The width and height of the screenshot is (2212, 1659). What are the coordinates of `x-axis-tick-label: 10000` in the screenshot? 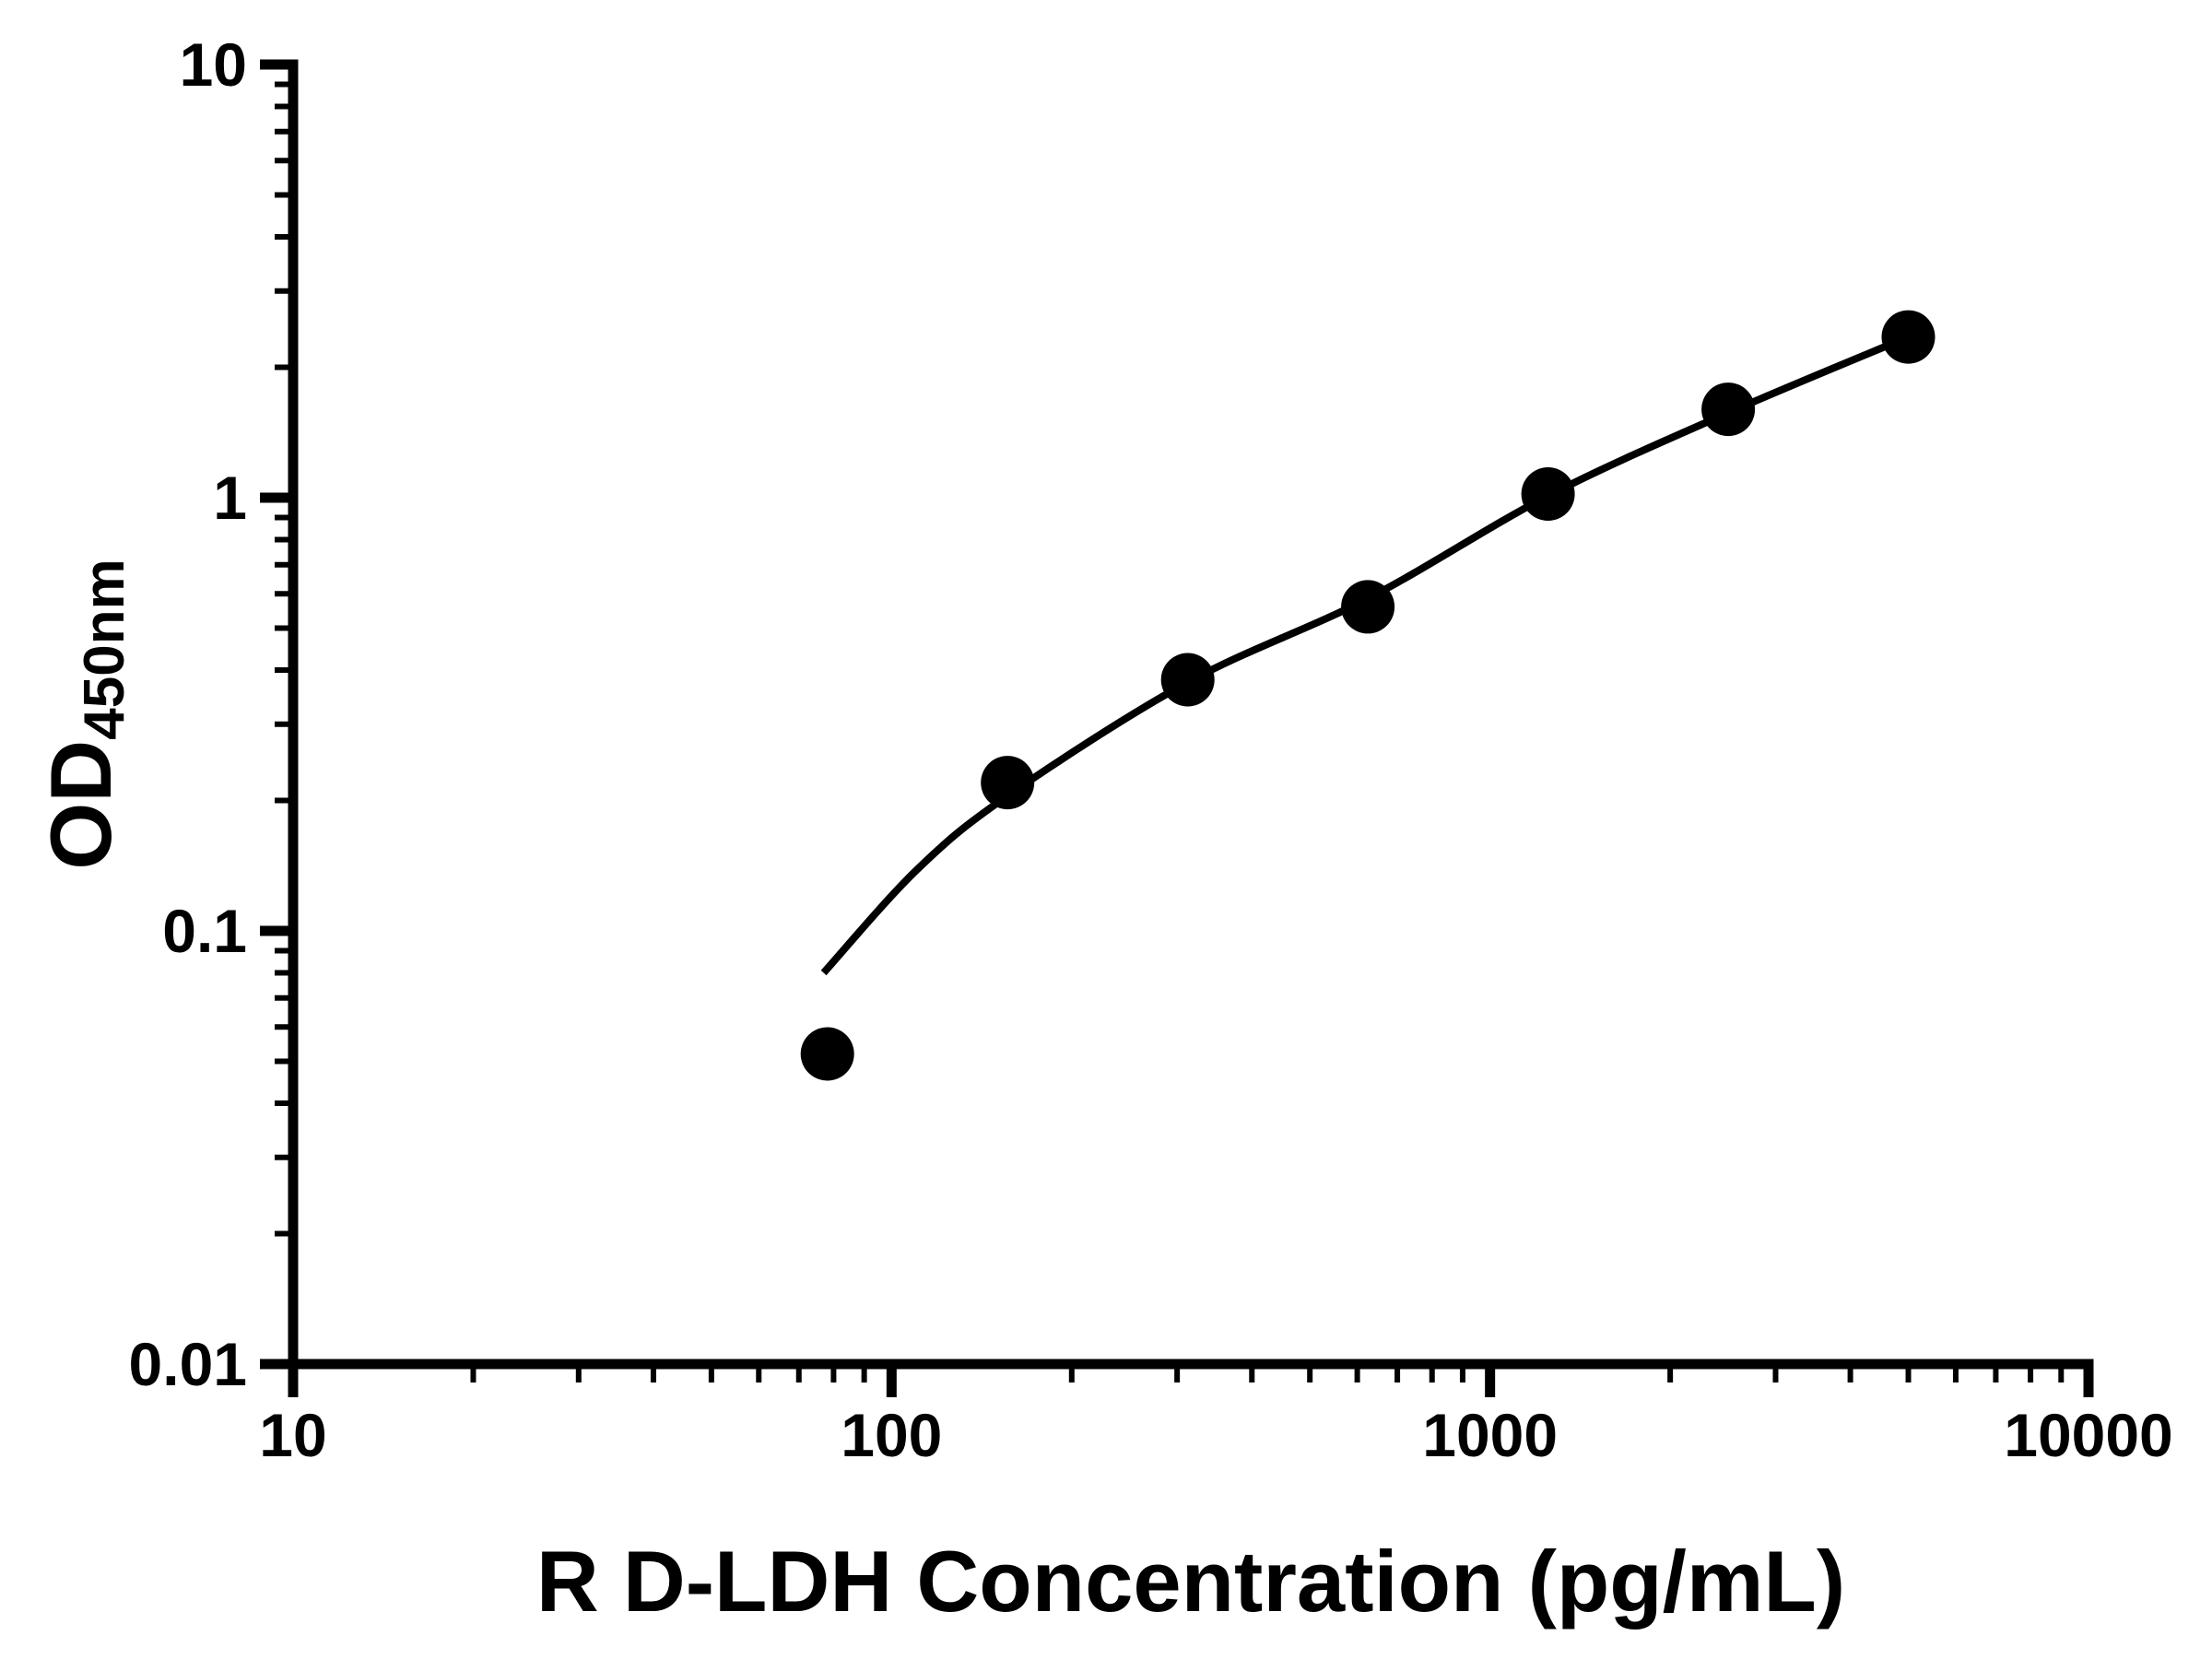 It's located at (2088, 1435).